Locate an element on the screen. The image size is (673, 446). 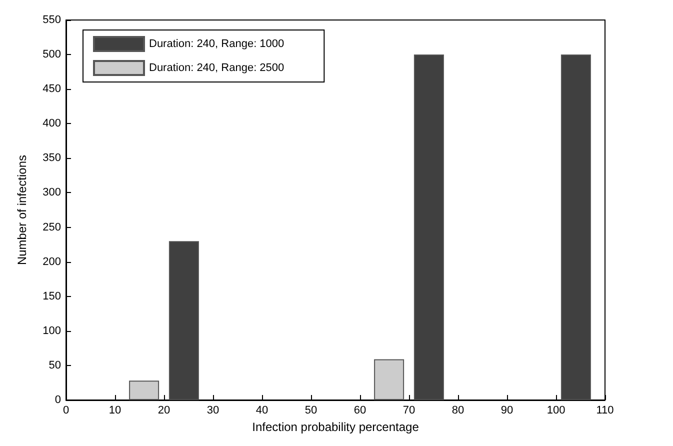
y-tick-label: 300 is located at coordinates (51, 192).